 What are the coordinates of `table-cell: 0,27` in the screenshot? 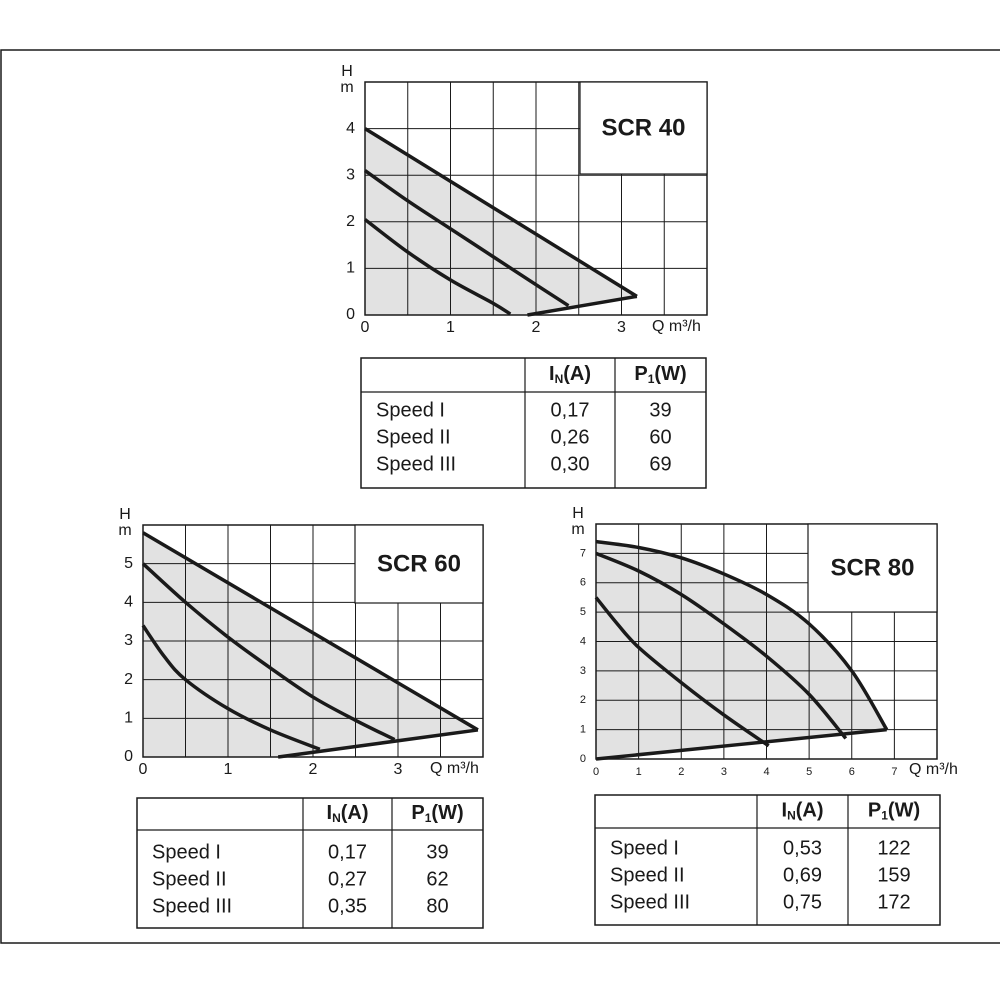 It's located at (347, 879).